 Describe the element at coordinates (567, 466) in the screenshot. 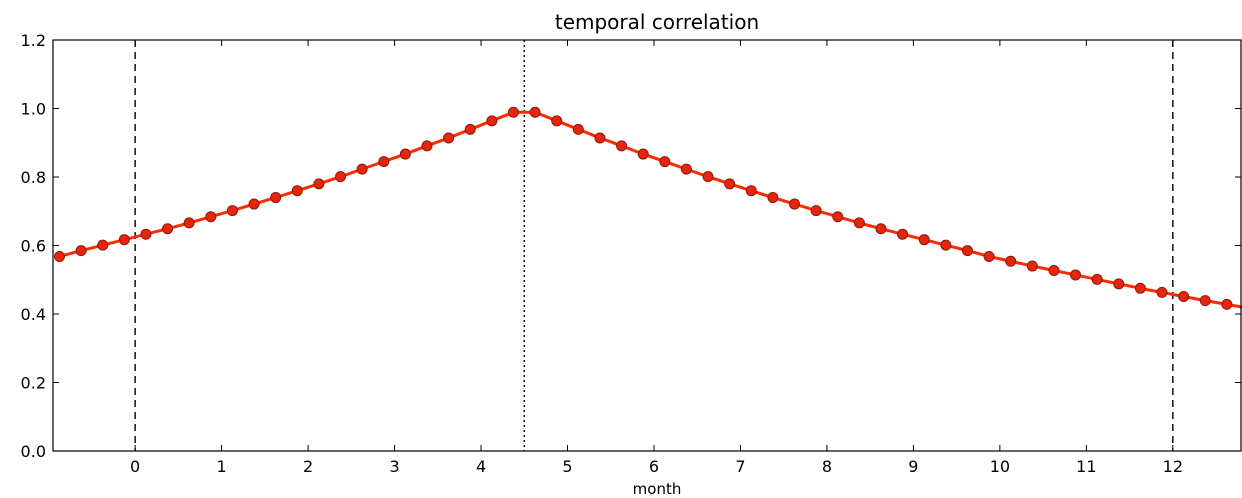

I see `x-tick-label: 5` at that location.